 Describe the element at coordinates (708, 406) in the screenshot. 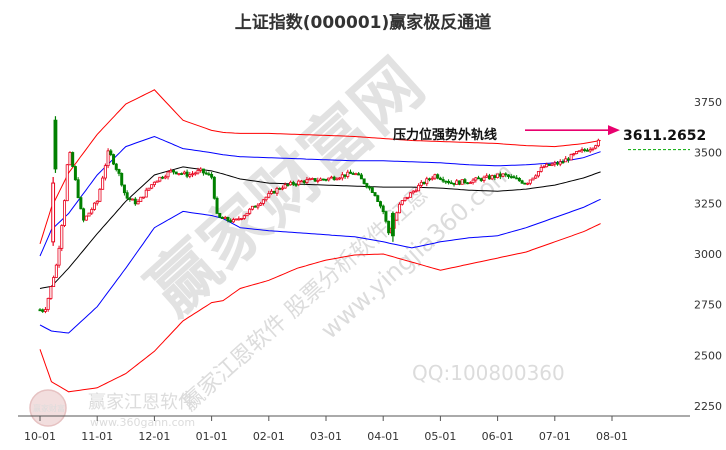

I see `y-tick-label: 2250` at that location.